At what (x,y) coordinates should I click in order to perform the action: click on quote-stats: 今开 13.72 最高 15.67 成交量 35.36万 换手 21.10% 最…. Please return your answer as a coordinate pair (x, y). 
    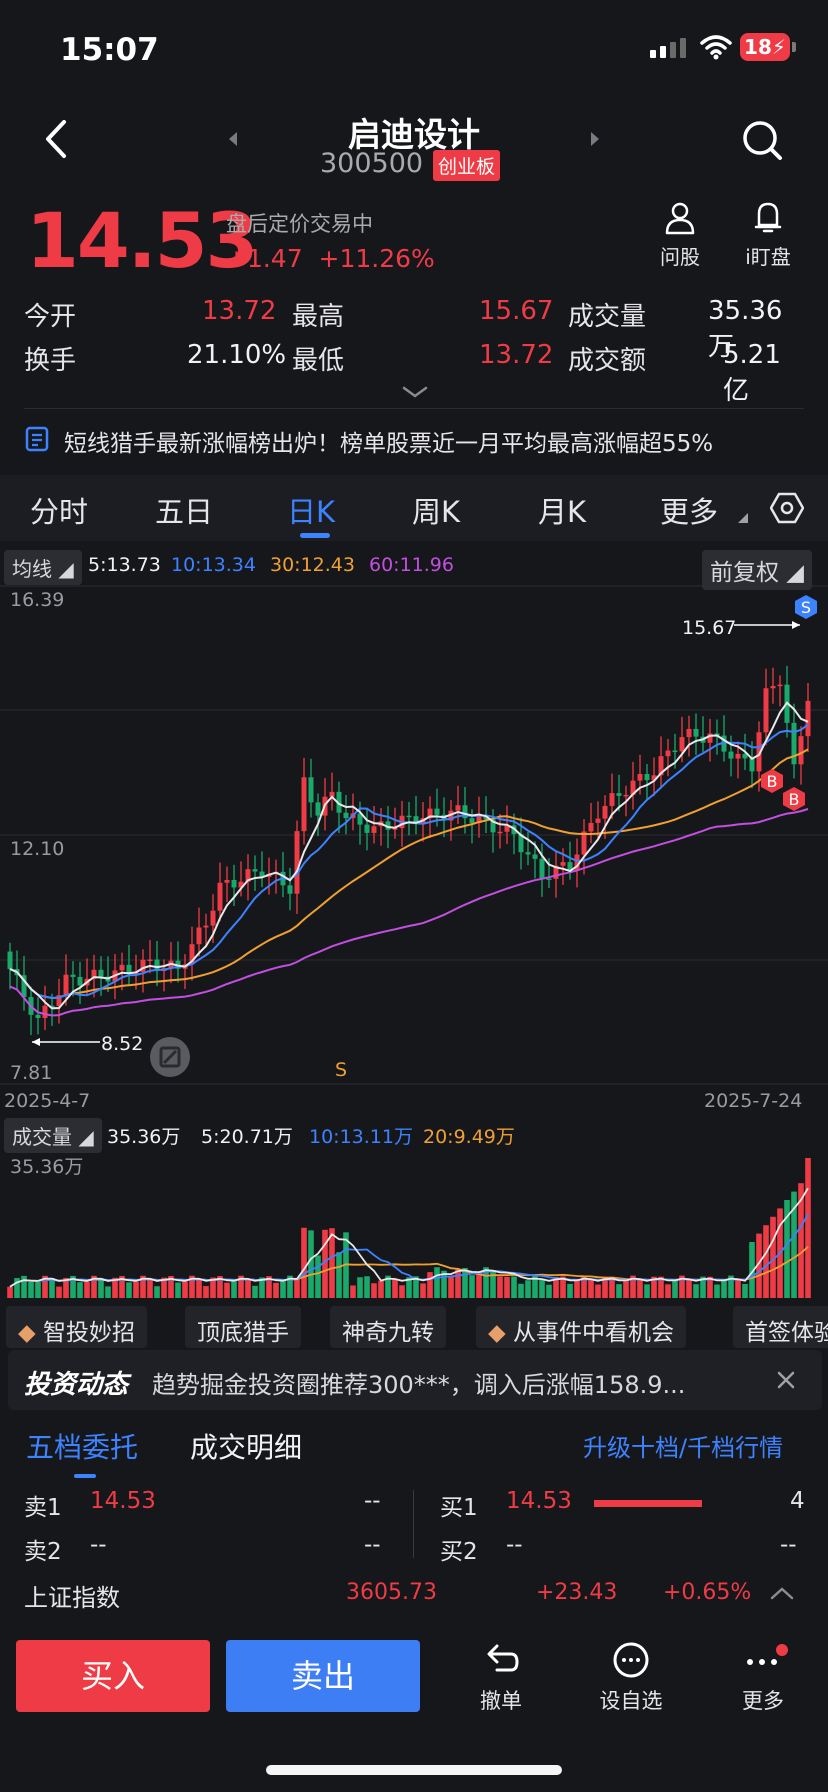
    Looking at the image, I should click on (415, 351).